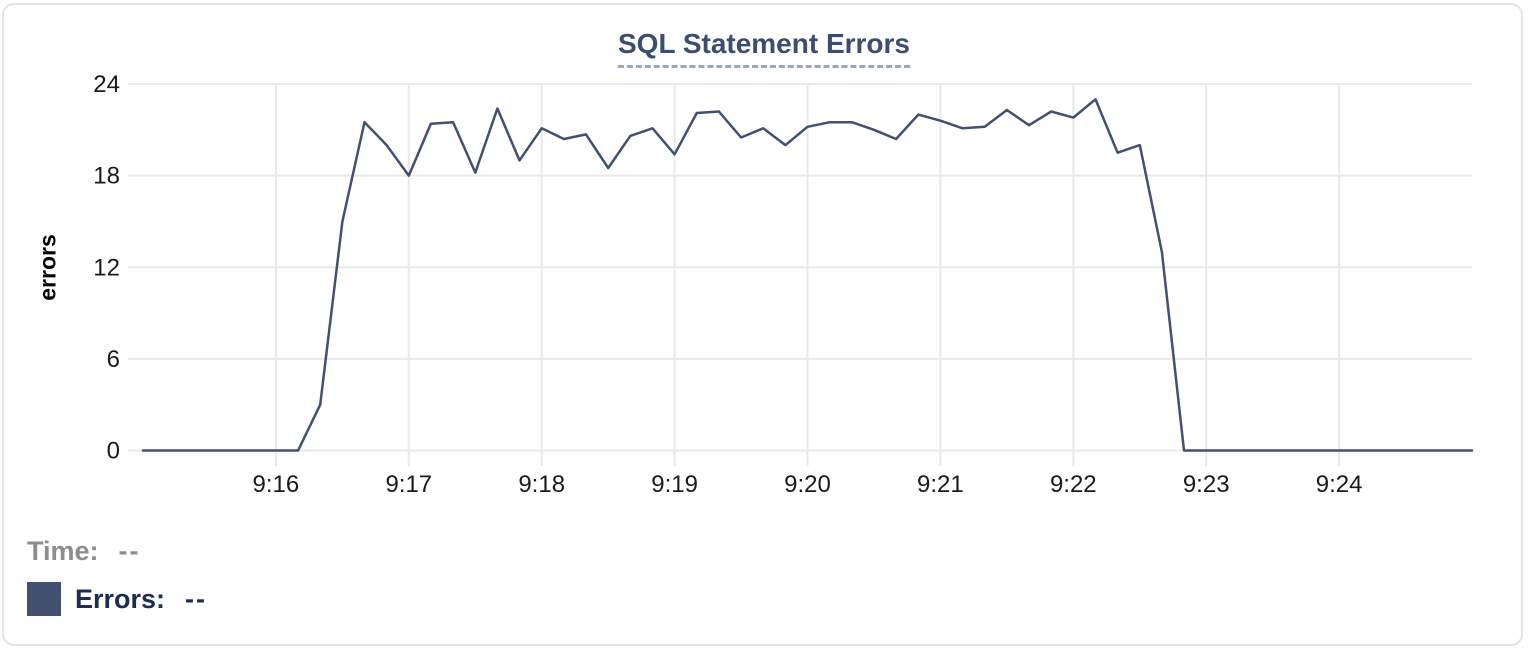  What do you see at coordinates (120, 598) in the screenshot?
I see `legend-errors-label: Errors:` at bounding box center [120, 598].